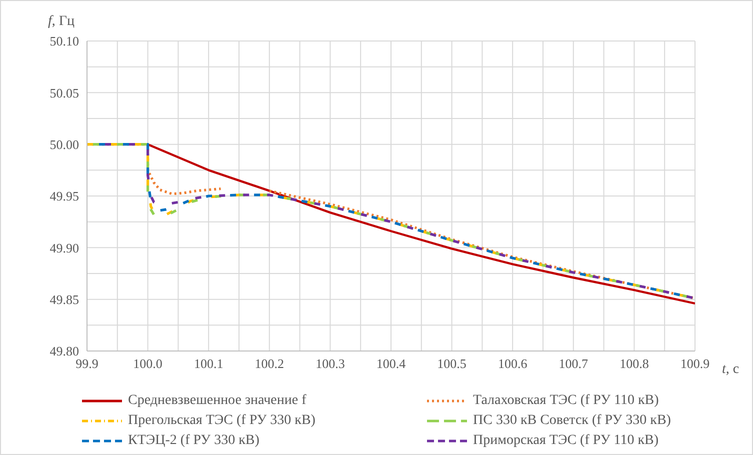 The height and width of the screenshot is (455, 753). Describe the element at coordinates (217, 400) in the screenshot. I see `legend-label: Средневзвешенное значение f` at that location.